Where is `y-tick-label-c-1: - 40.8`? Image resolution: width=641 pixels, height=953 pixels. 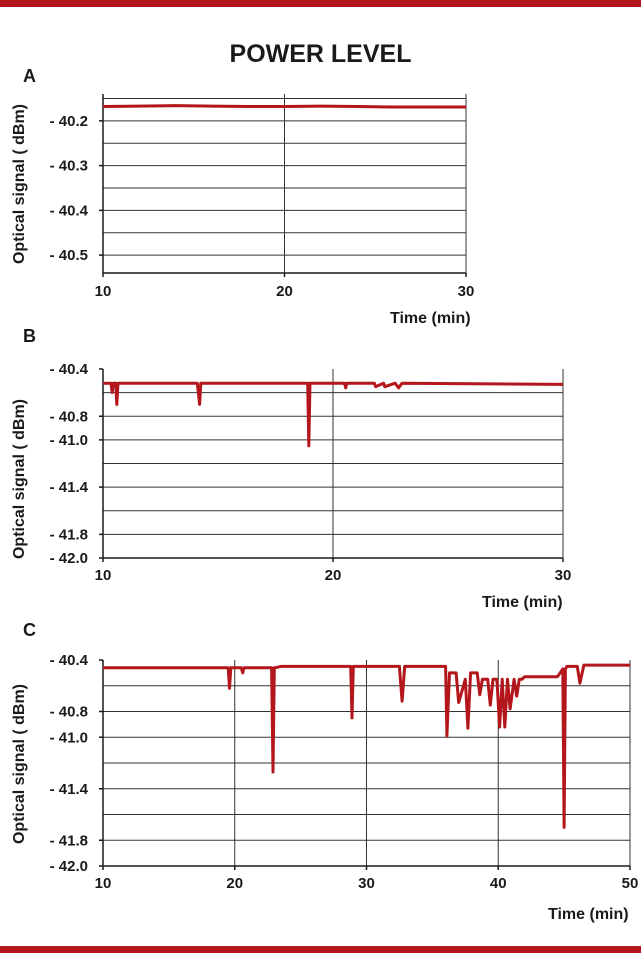
y-tick-label-c-1: - 40.8 is located at coordinates (69, 712).